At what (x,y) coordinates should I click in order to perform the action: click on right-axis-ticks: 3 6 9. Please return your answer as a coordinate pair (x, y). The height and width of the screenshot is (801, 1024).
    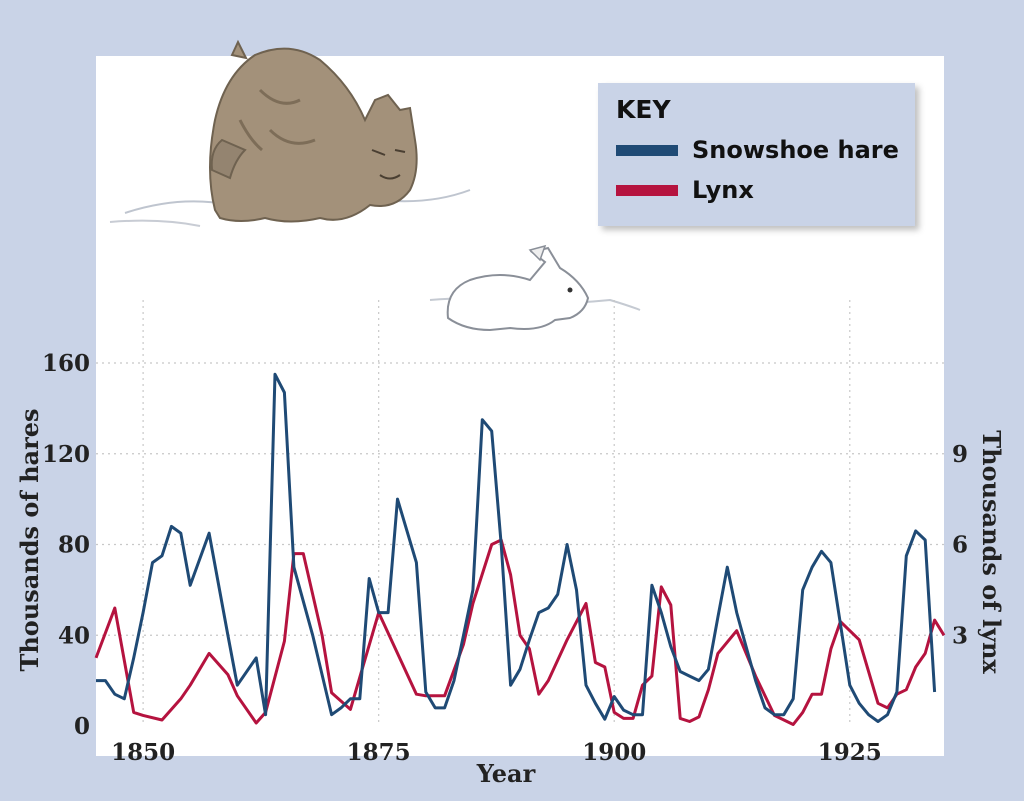
    Looking at the image, I should click on (960, 545).